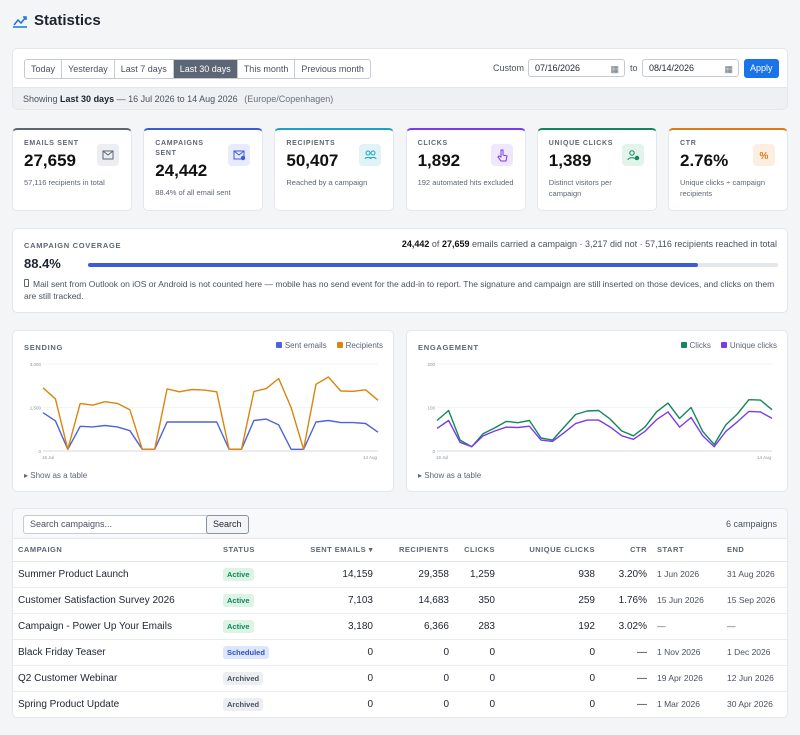  Describe the element at coordinates (227, 524) in the screenshot. I see `search-button: Search` at that location.